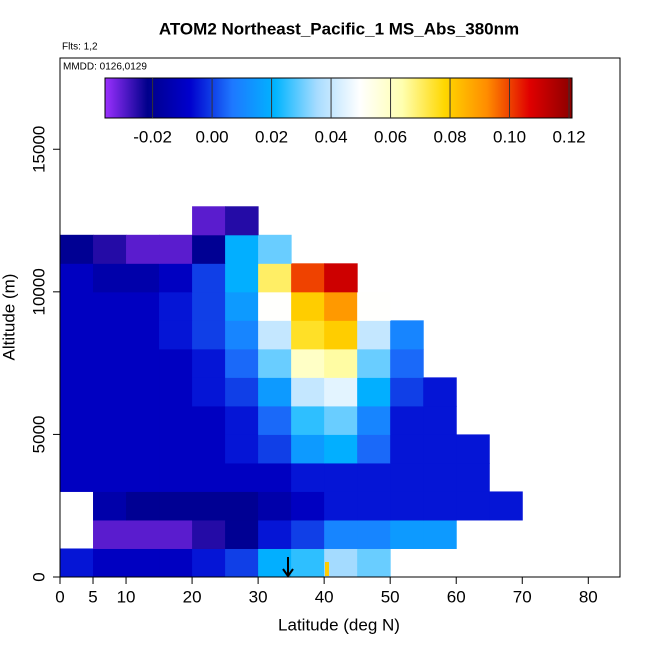 This screenshot has height=650, width=650. Describe the element at coordinates (522, 596) in the screenshot. I see `x-tick-label: 70` at that location.